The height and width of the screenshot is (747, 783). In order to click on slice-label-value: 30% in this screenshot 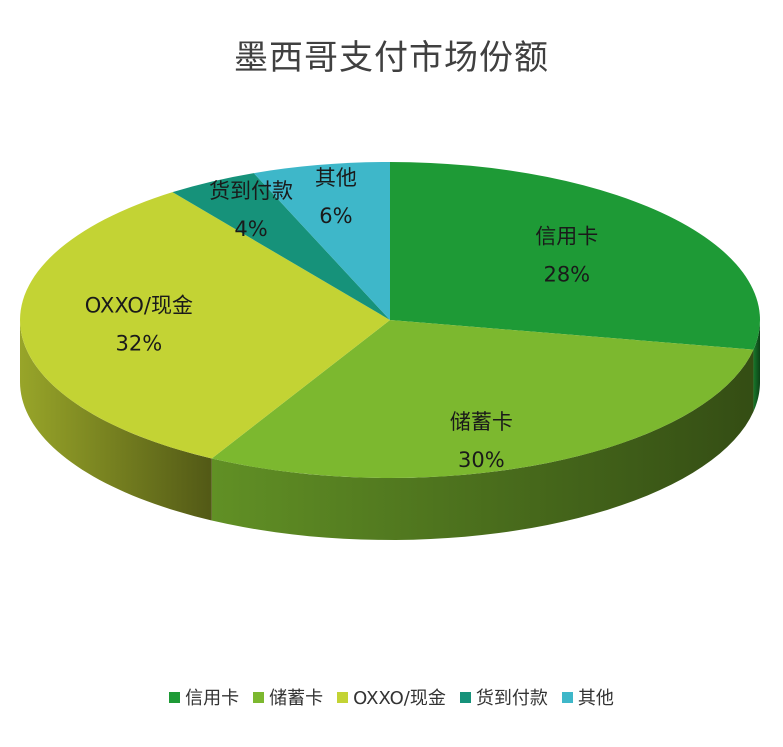, I will do `click(481, 460)`.